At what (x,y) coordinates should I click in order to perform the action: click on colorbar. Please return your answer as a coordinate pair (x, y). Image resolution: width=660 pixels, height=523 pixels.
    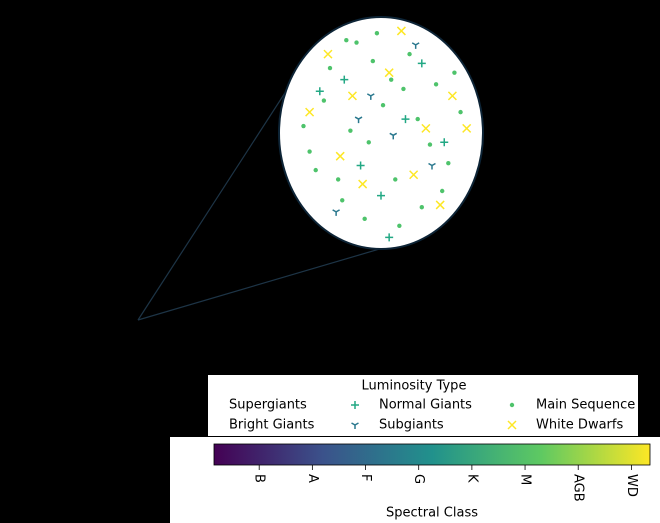
    Looking at the image, I should click on (432, 454).